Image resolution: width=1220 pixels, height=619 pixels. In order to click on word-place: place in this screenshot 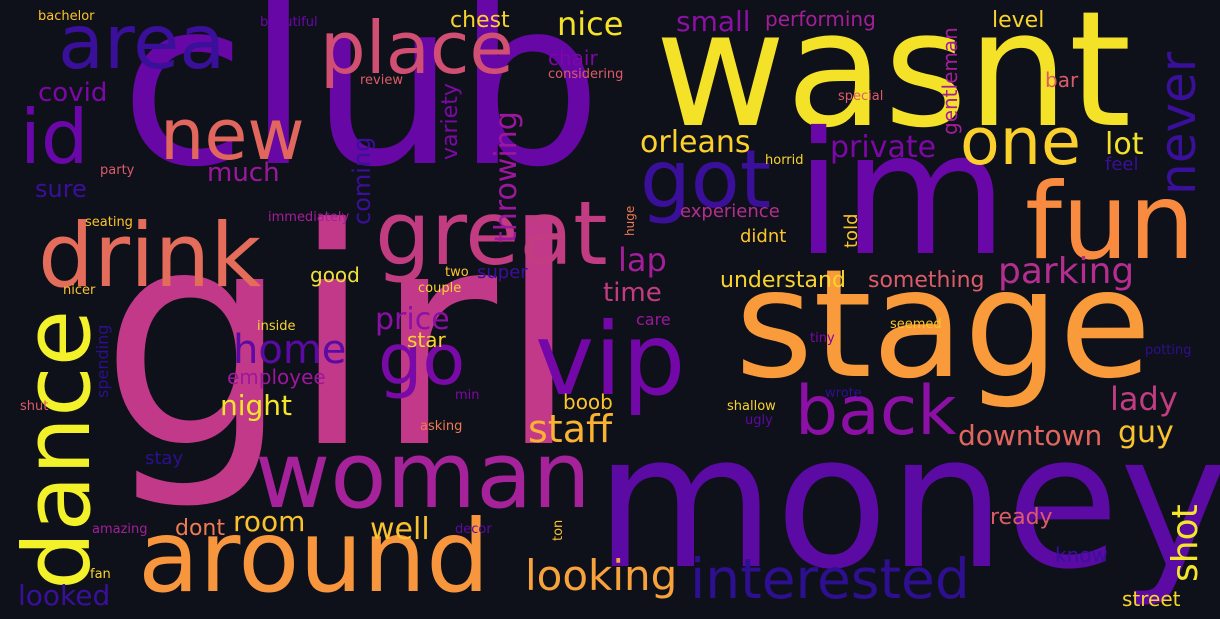, I will do `click(417, 48)`.